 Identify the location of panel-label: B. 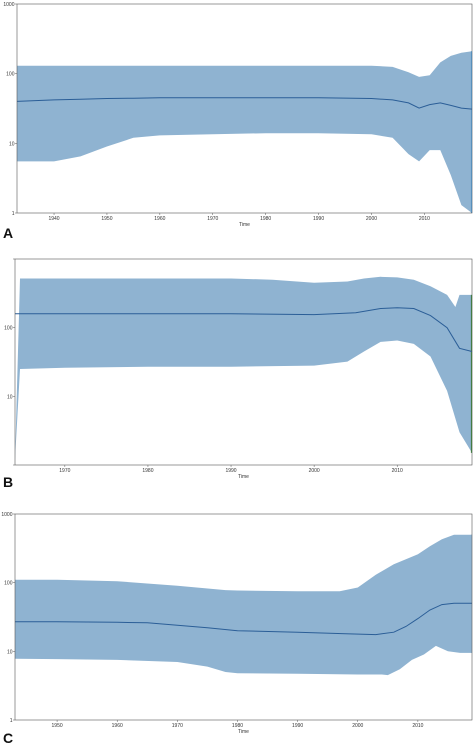
(8, 482).